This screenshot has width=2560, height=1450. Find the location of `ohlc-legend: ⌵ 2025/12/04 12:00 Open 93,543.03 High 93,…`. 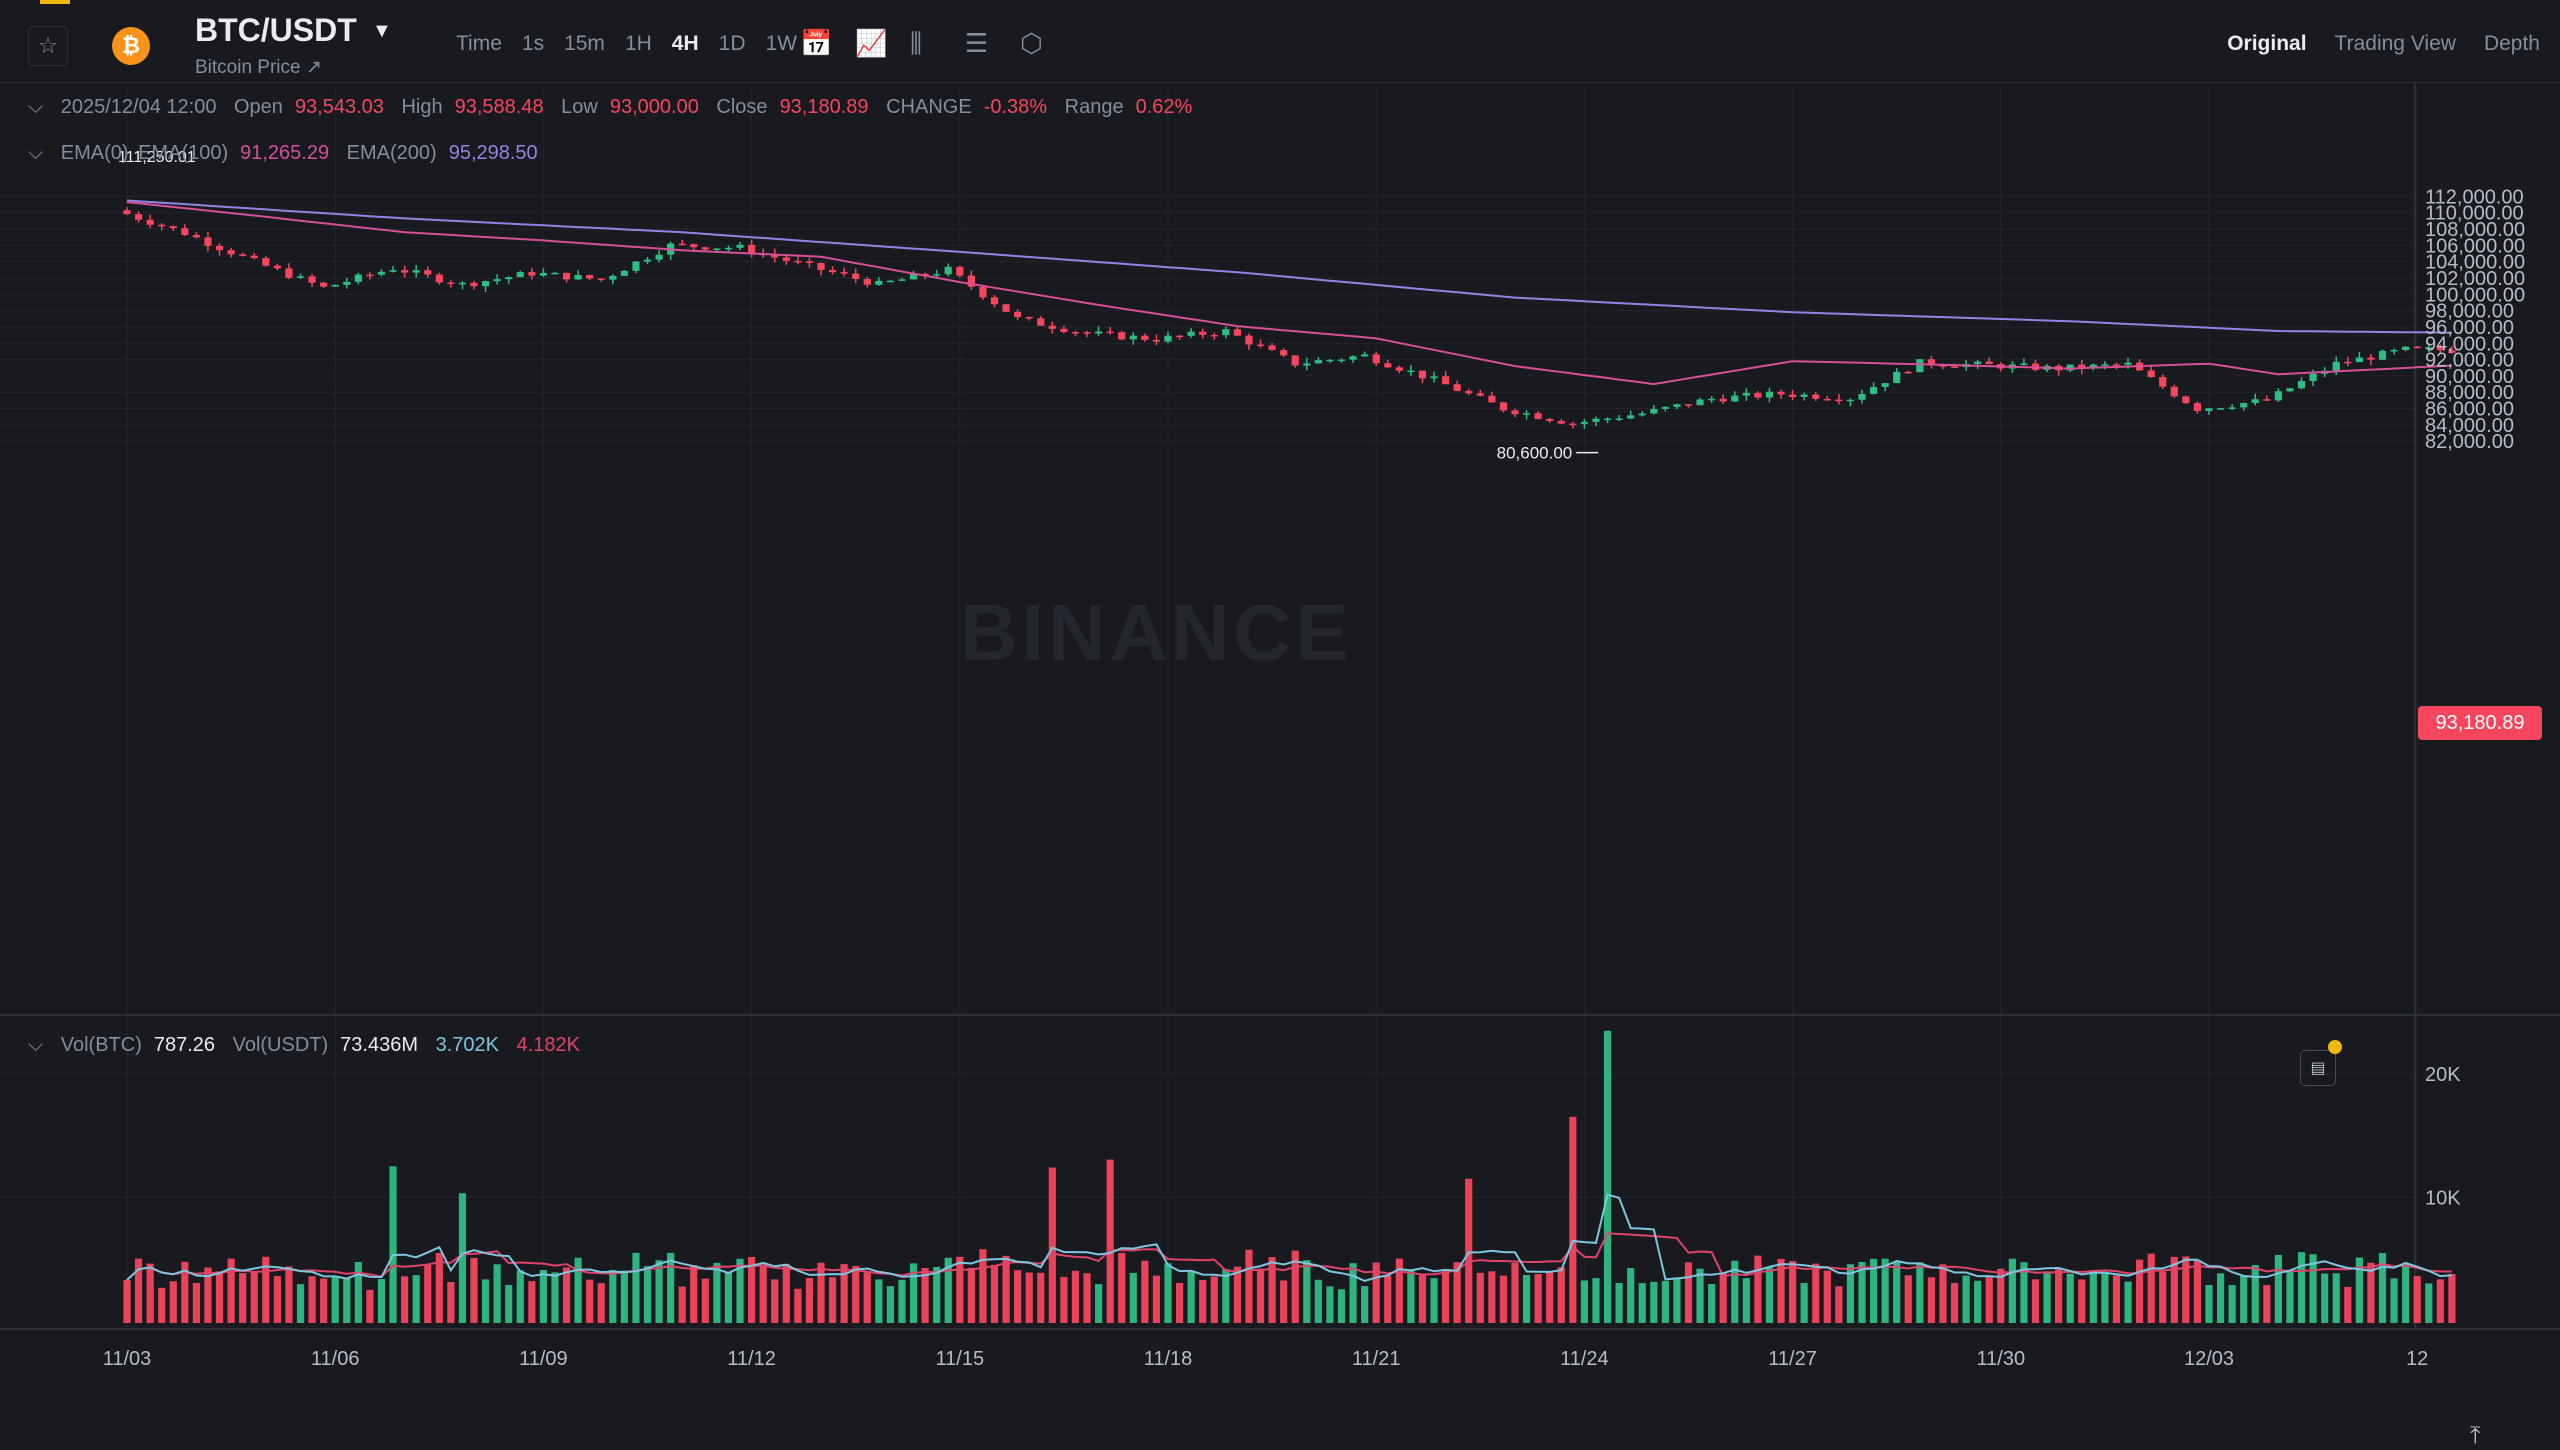

ohlc-legend: ⌵ 2025/12/04 12:00 Open 93,543.03 High 93,… is located at coordinates (616, 107).